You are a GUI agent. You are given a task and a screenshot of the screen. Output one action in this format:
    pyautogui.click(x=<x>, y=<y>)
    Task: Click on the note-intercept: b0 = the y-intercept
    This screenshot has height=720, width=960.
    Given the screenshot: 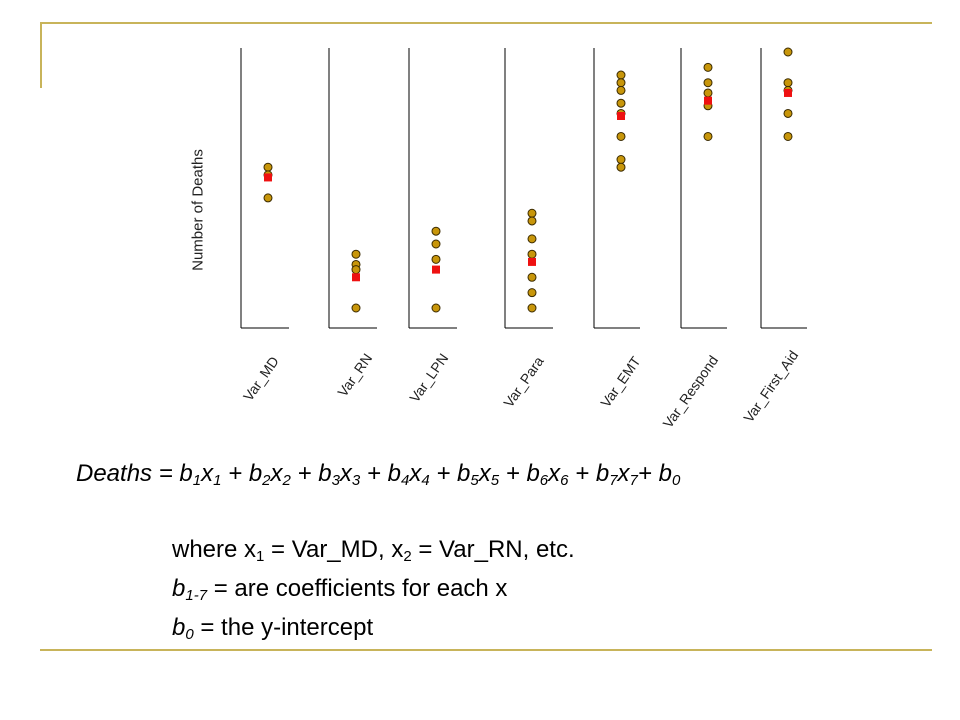 What is the action you would take?
    pyautogui.click(x=273, y=628)
    